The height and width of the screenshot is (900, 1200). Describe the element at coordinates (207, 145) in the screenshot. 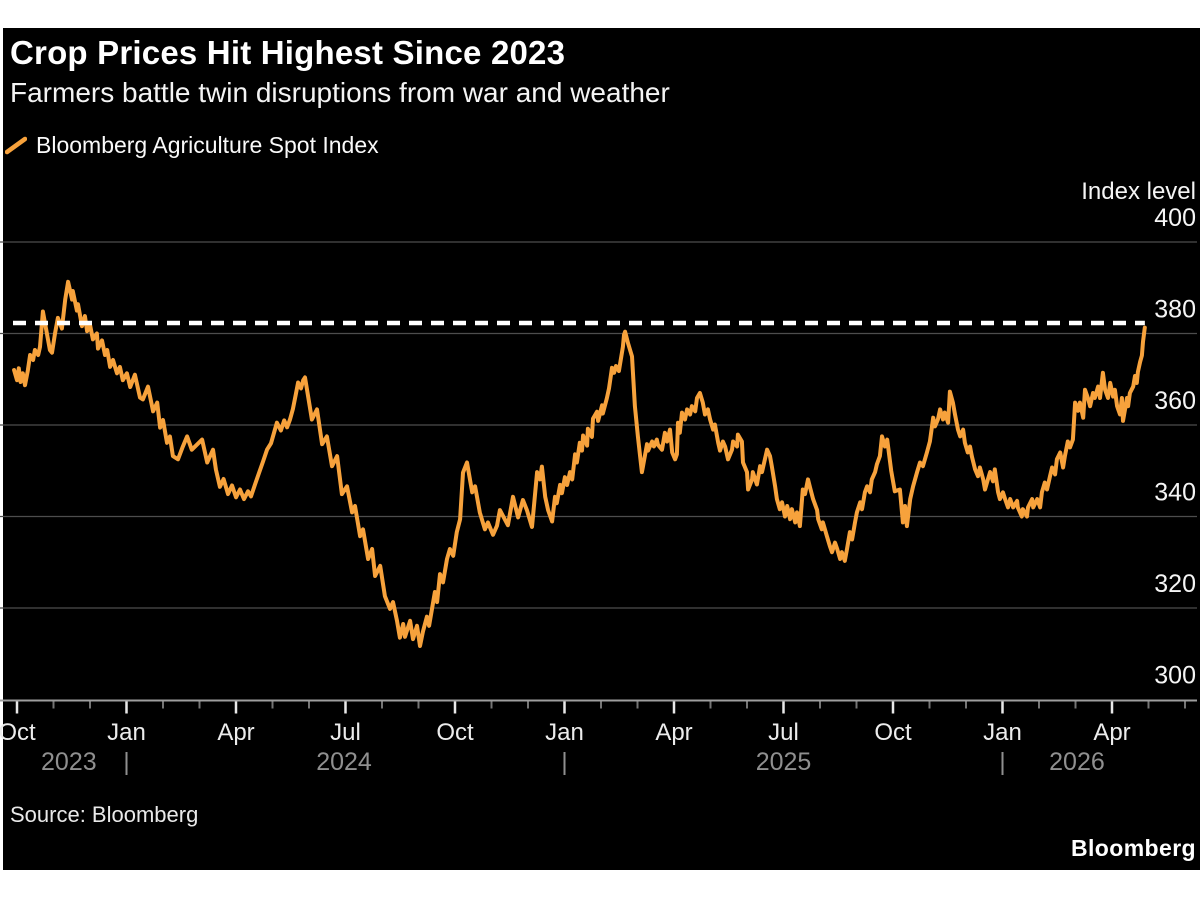

I see `legend-series-label: Bloomberg Agriculture Spot Index` at that location.